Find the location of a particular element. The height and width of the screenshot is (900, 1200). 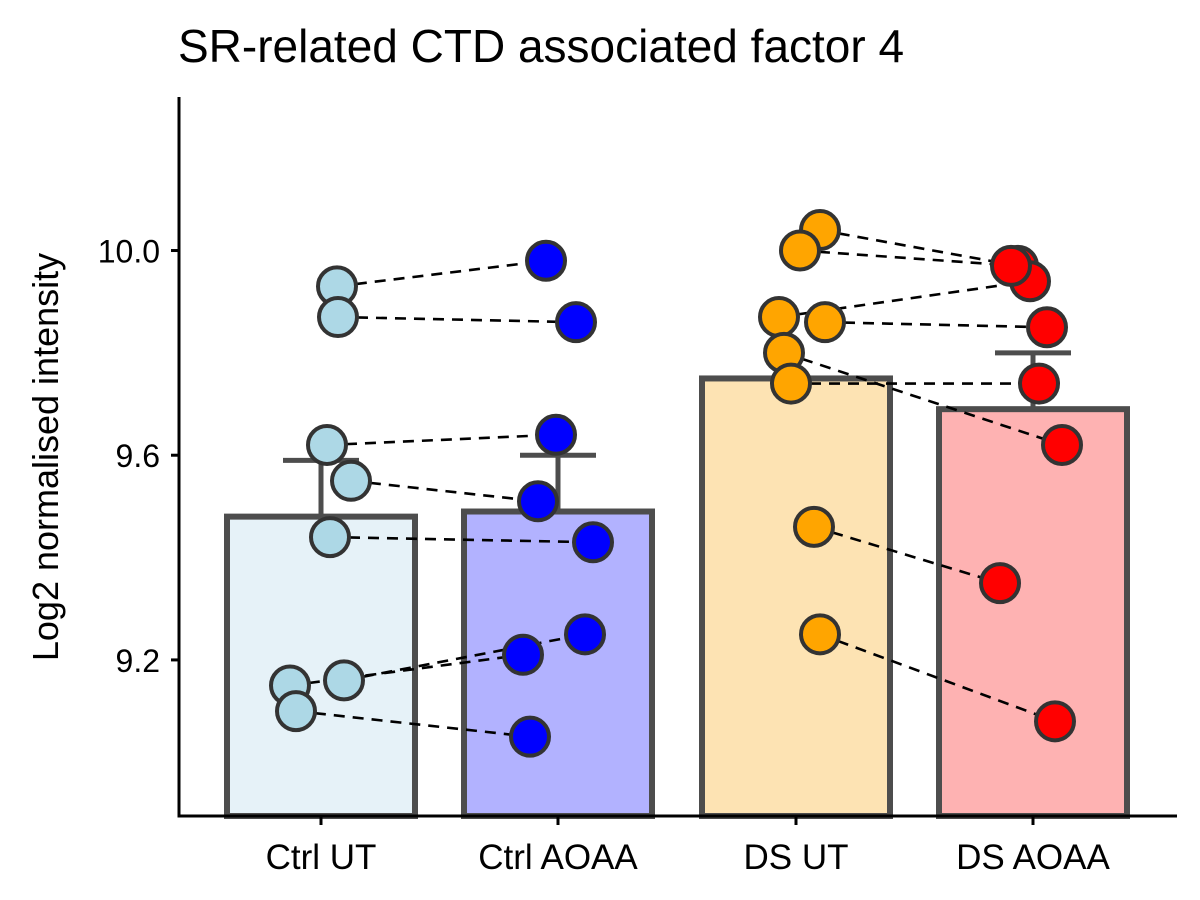

y-ticks: 9.2 9.6 10.0 is located at coordinates (138, 456).